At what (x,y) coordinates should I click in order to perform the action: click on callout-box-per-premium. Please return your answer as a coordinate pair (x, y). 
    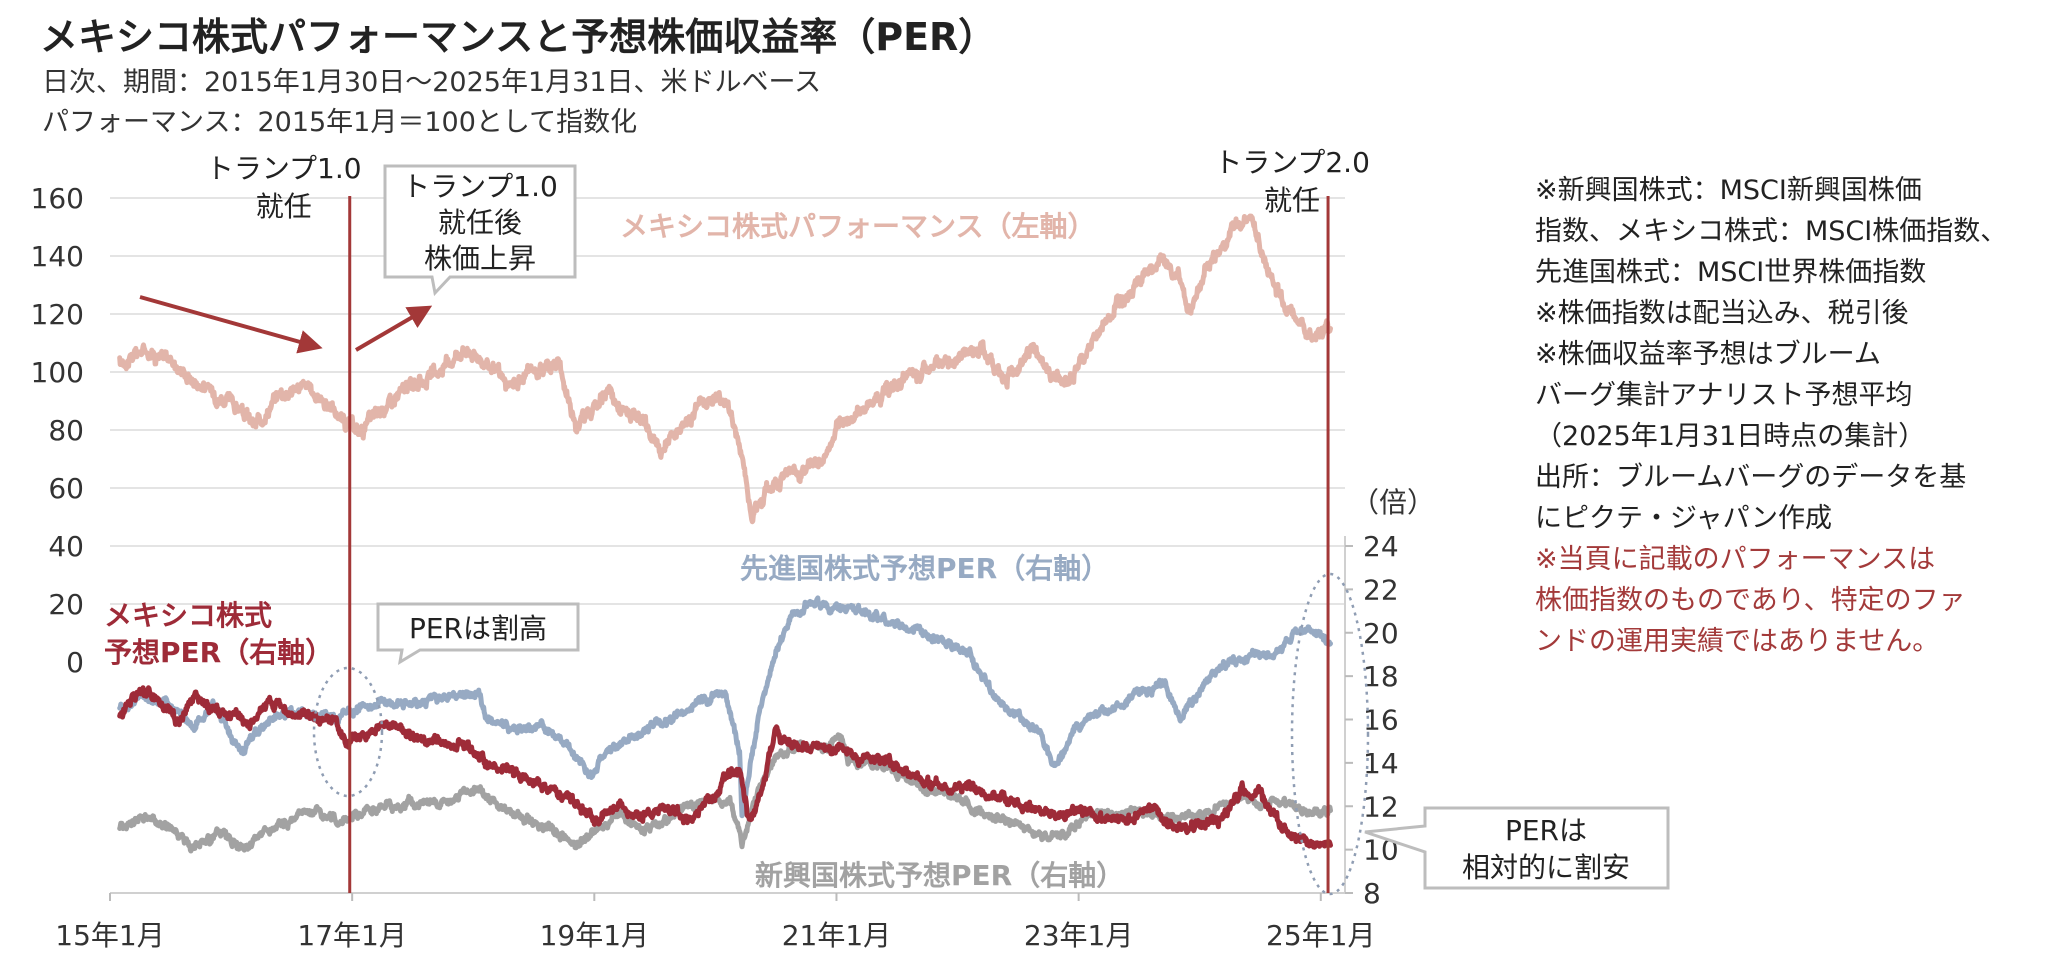
    Looking at the image, I should click on (478, 633).